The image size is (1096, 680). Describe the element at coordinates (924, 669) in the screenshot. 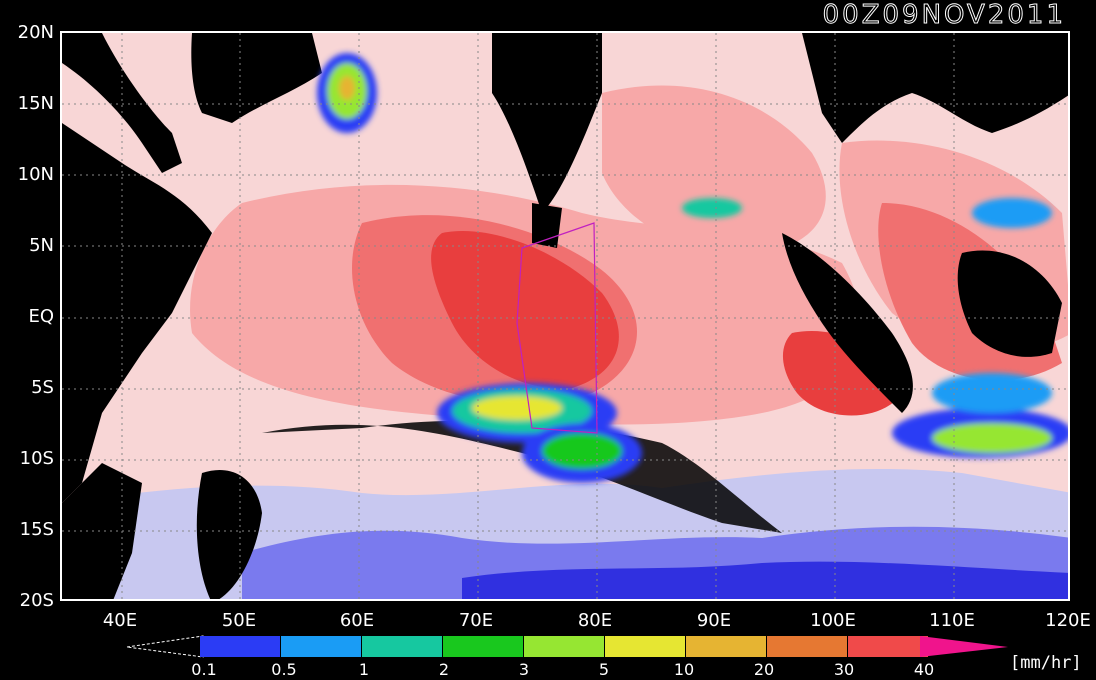

I see `colorbar-label-40: 40` at that location.